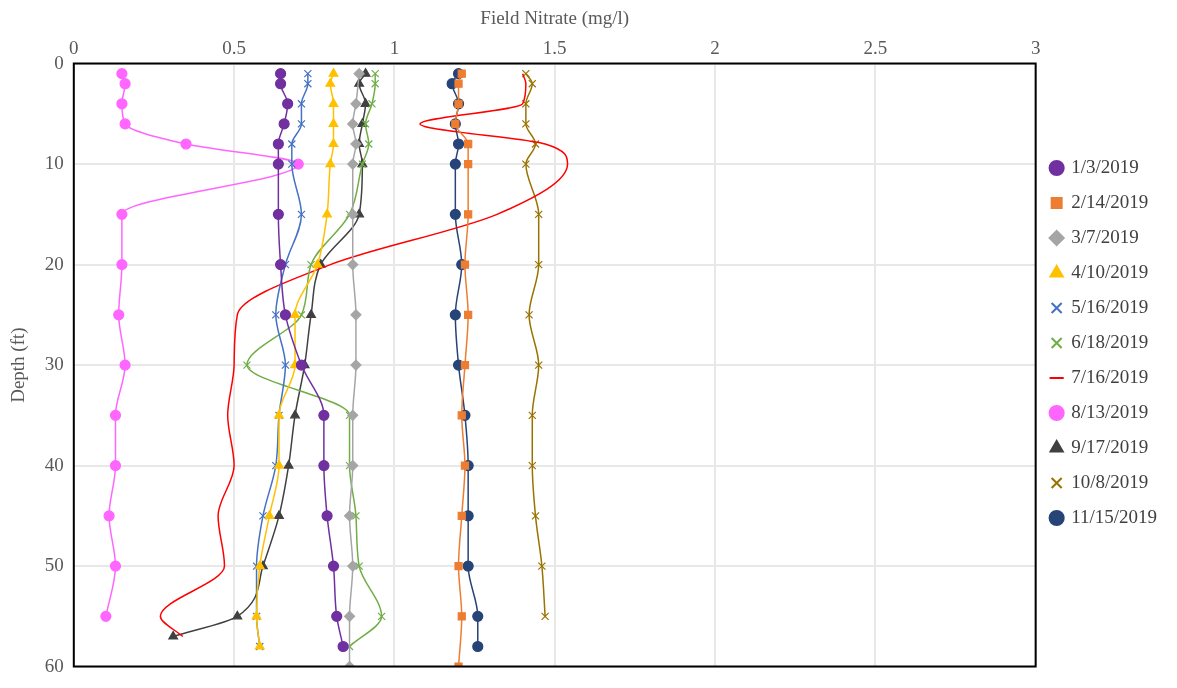  Describe the element at coordinates (555, 18) in the screenshot. I see `x-axis-title: Field Nitrate (mg/l)` at that location.